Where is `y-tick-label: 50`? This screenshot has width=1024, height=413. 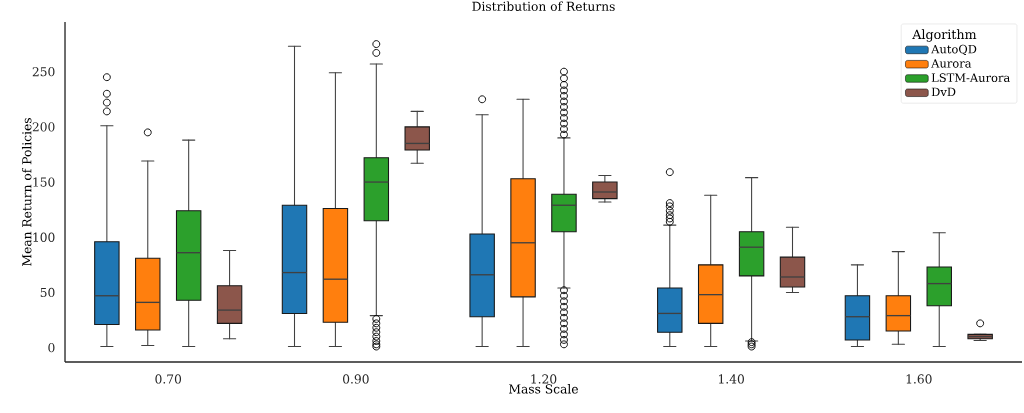
y-tick-label: 50 is located at coordinates (47, 292).